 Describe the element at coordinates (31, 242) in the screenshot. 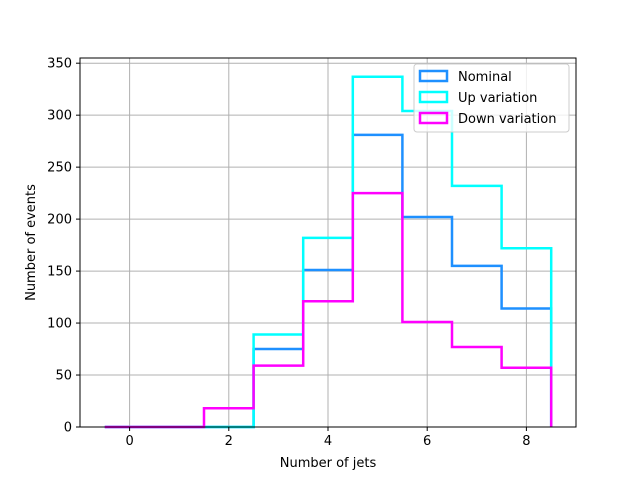

I see `y-axis-label: Number of events` at that location.